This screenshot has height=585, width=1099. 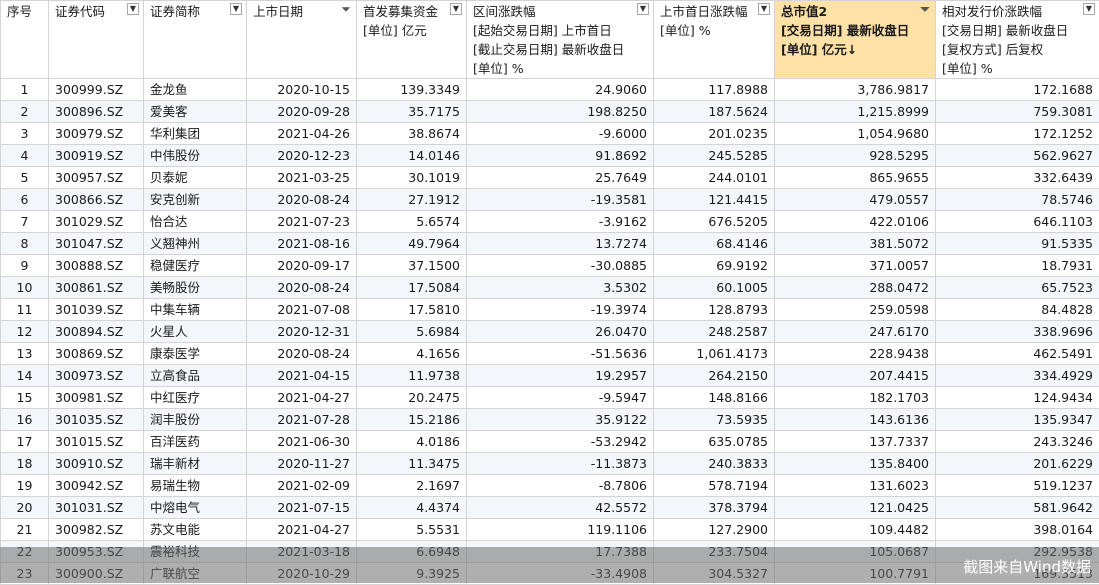 I want to click on cell-mktcap: 1,054.9680, so click(x=855, y=134).